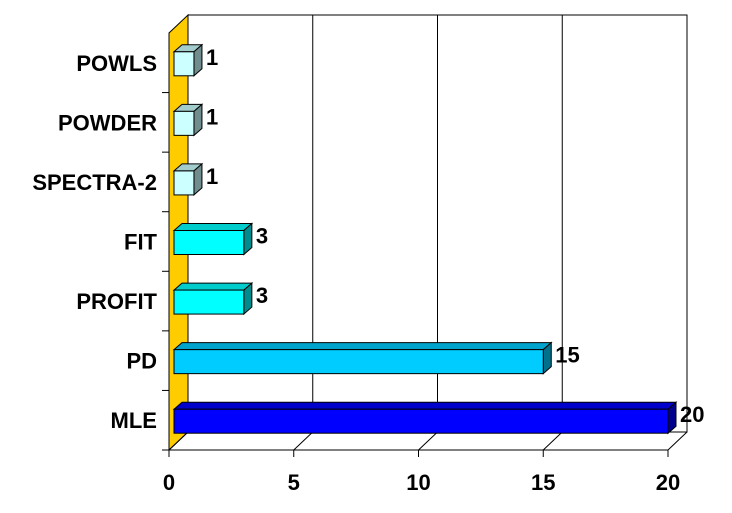  I want to click on x-tick-label: 0, so click(169, 482).